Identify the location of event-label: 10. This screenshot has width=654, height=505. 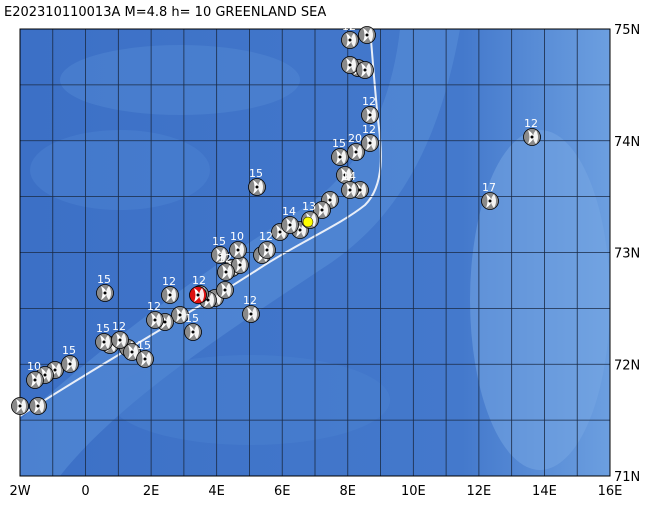
(34, 366).